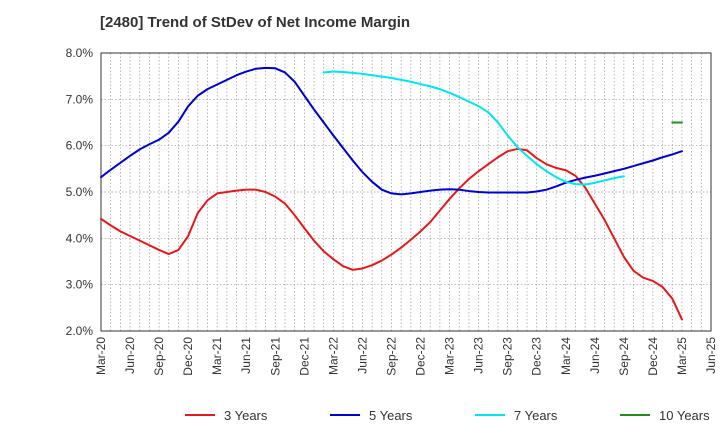 This screenshot has height=440, width=720. What do you see at coordinates (80, 238) in the screenshot?
I see `y-tick-label: 4.0%` at bounding box center [80, 238].